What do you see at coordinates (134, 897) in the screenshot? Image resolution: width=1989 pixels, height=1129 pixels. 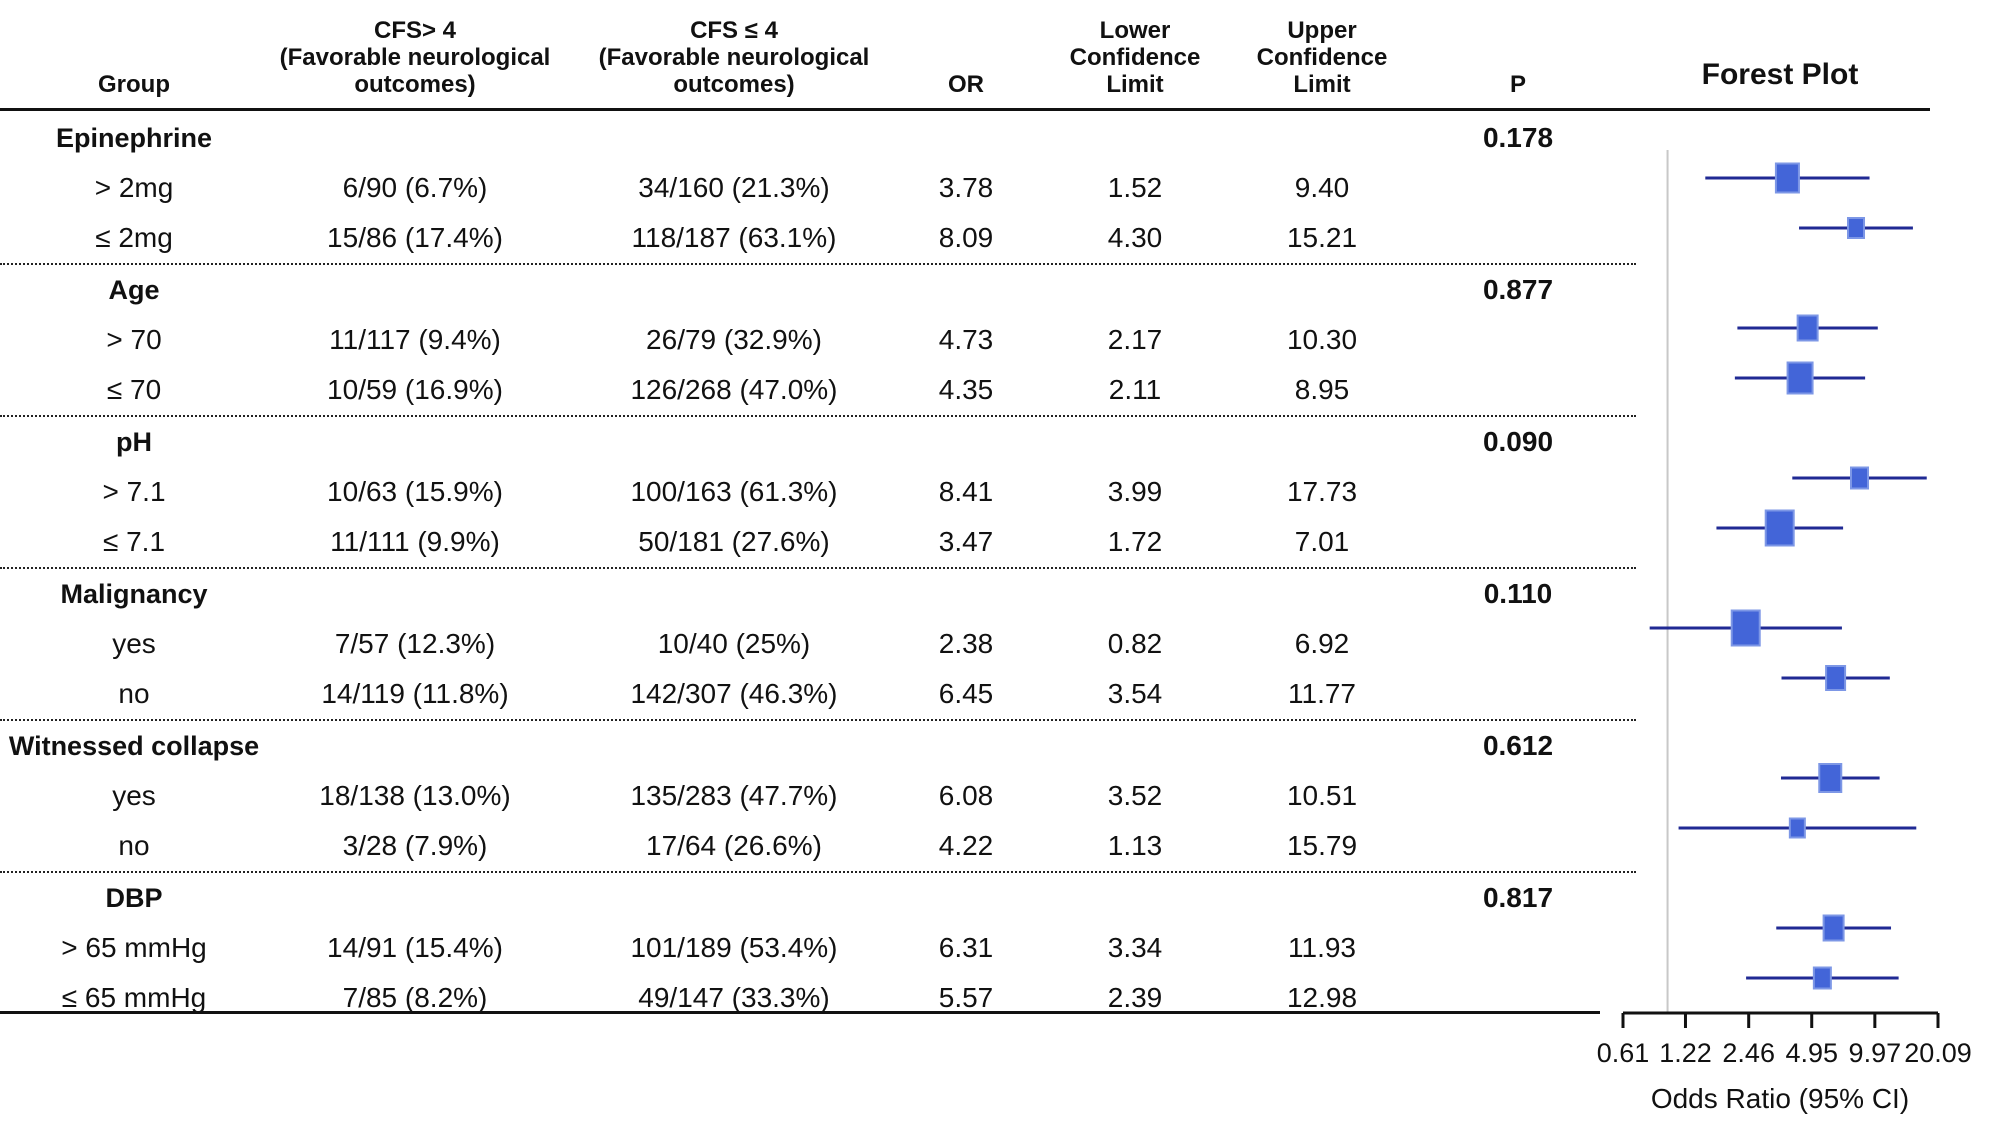 I see `group-label: DBP` at bounding box center [134, 897].